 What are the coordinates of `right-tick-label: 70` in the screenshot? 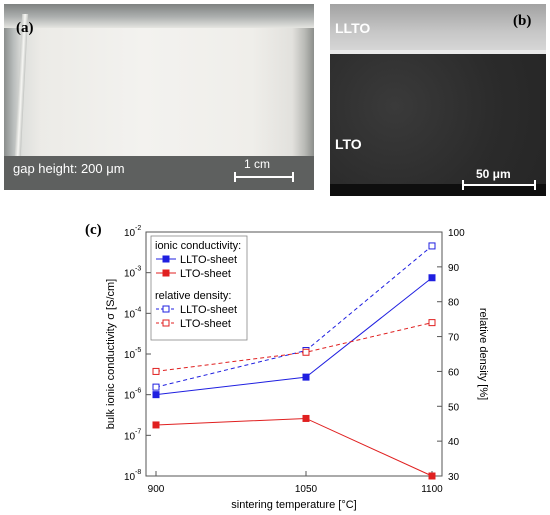 It's located at (454, 338).